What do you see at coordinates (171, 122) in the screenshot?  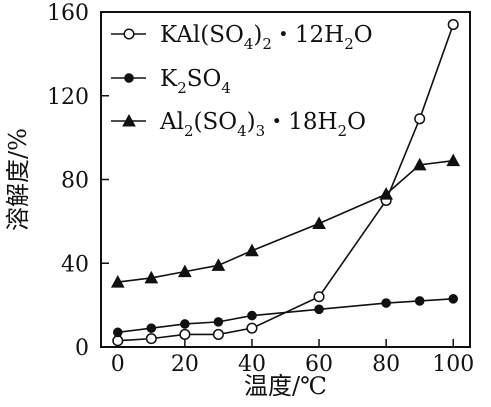 I see `legend-label-part: Al` at bounding box center [171, 122].